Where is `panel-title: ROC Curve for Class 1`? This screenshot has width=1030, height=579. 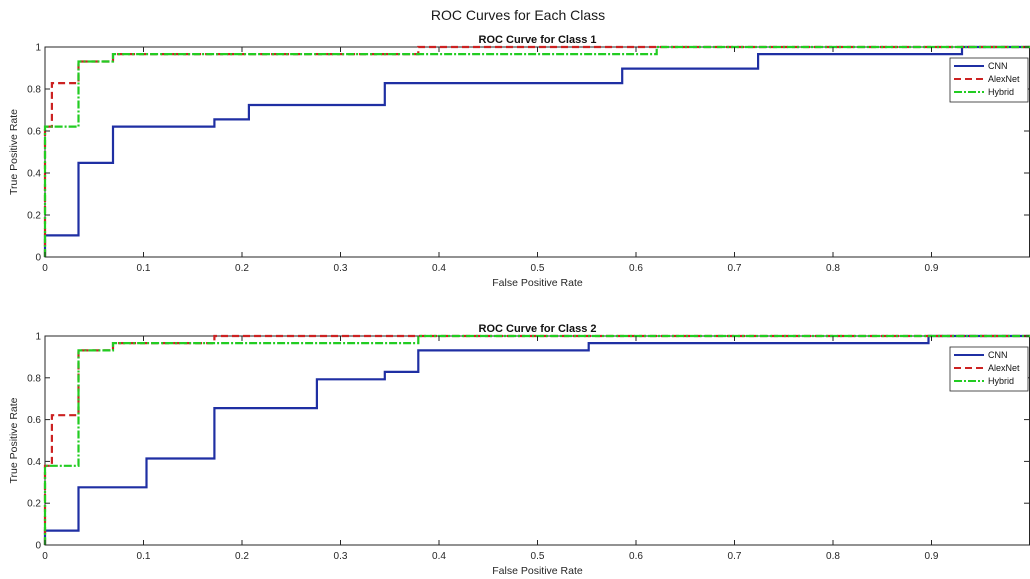 panel-title: ROC Curve for Class 1 is located at coordinates (538, 40).